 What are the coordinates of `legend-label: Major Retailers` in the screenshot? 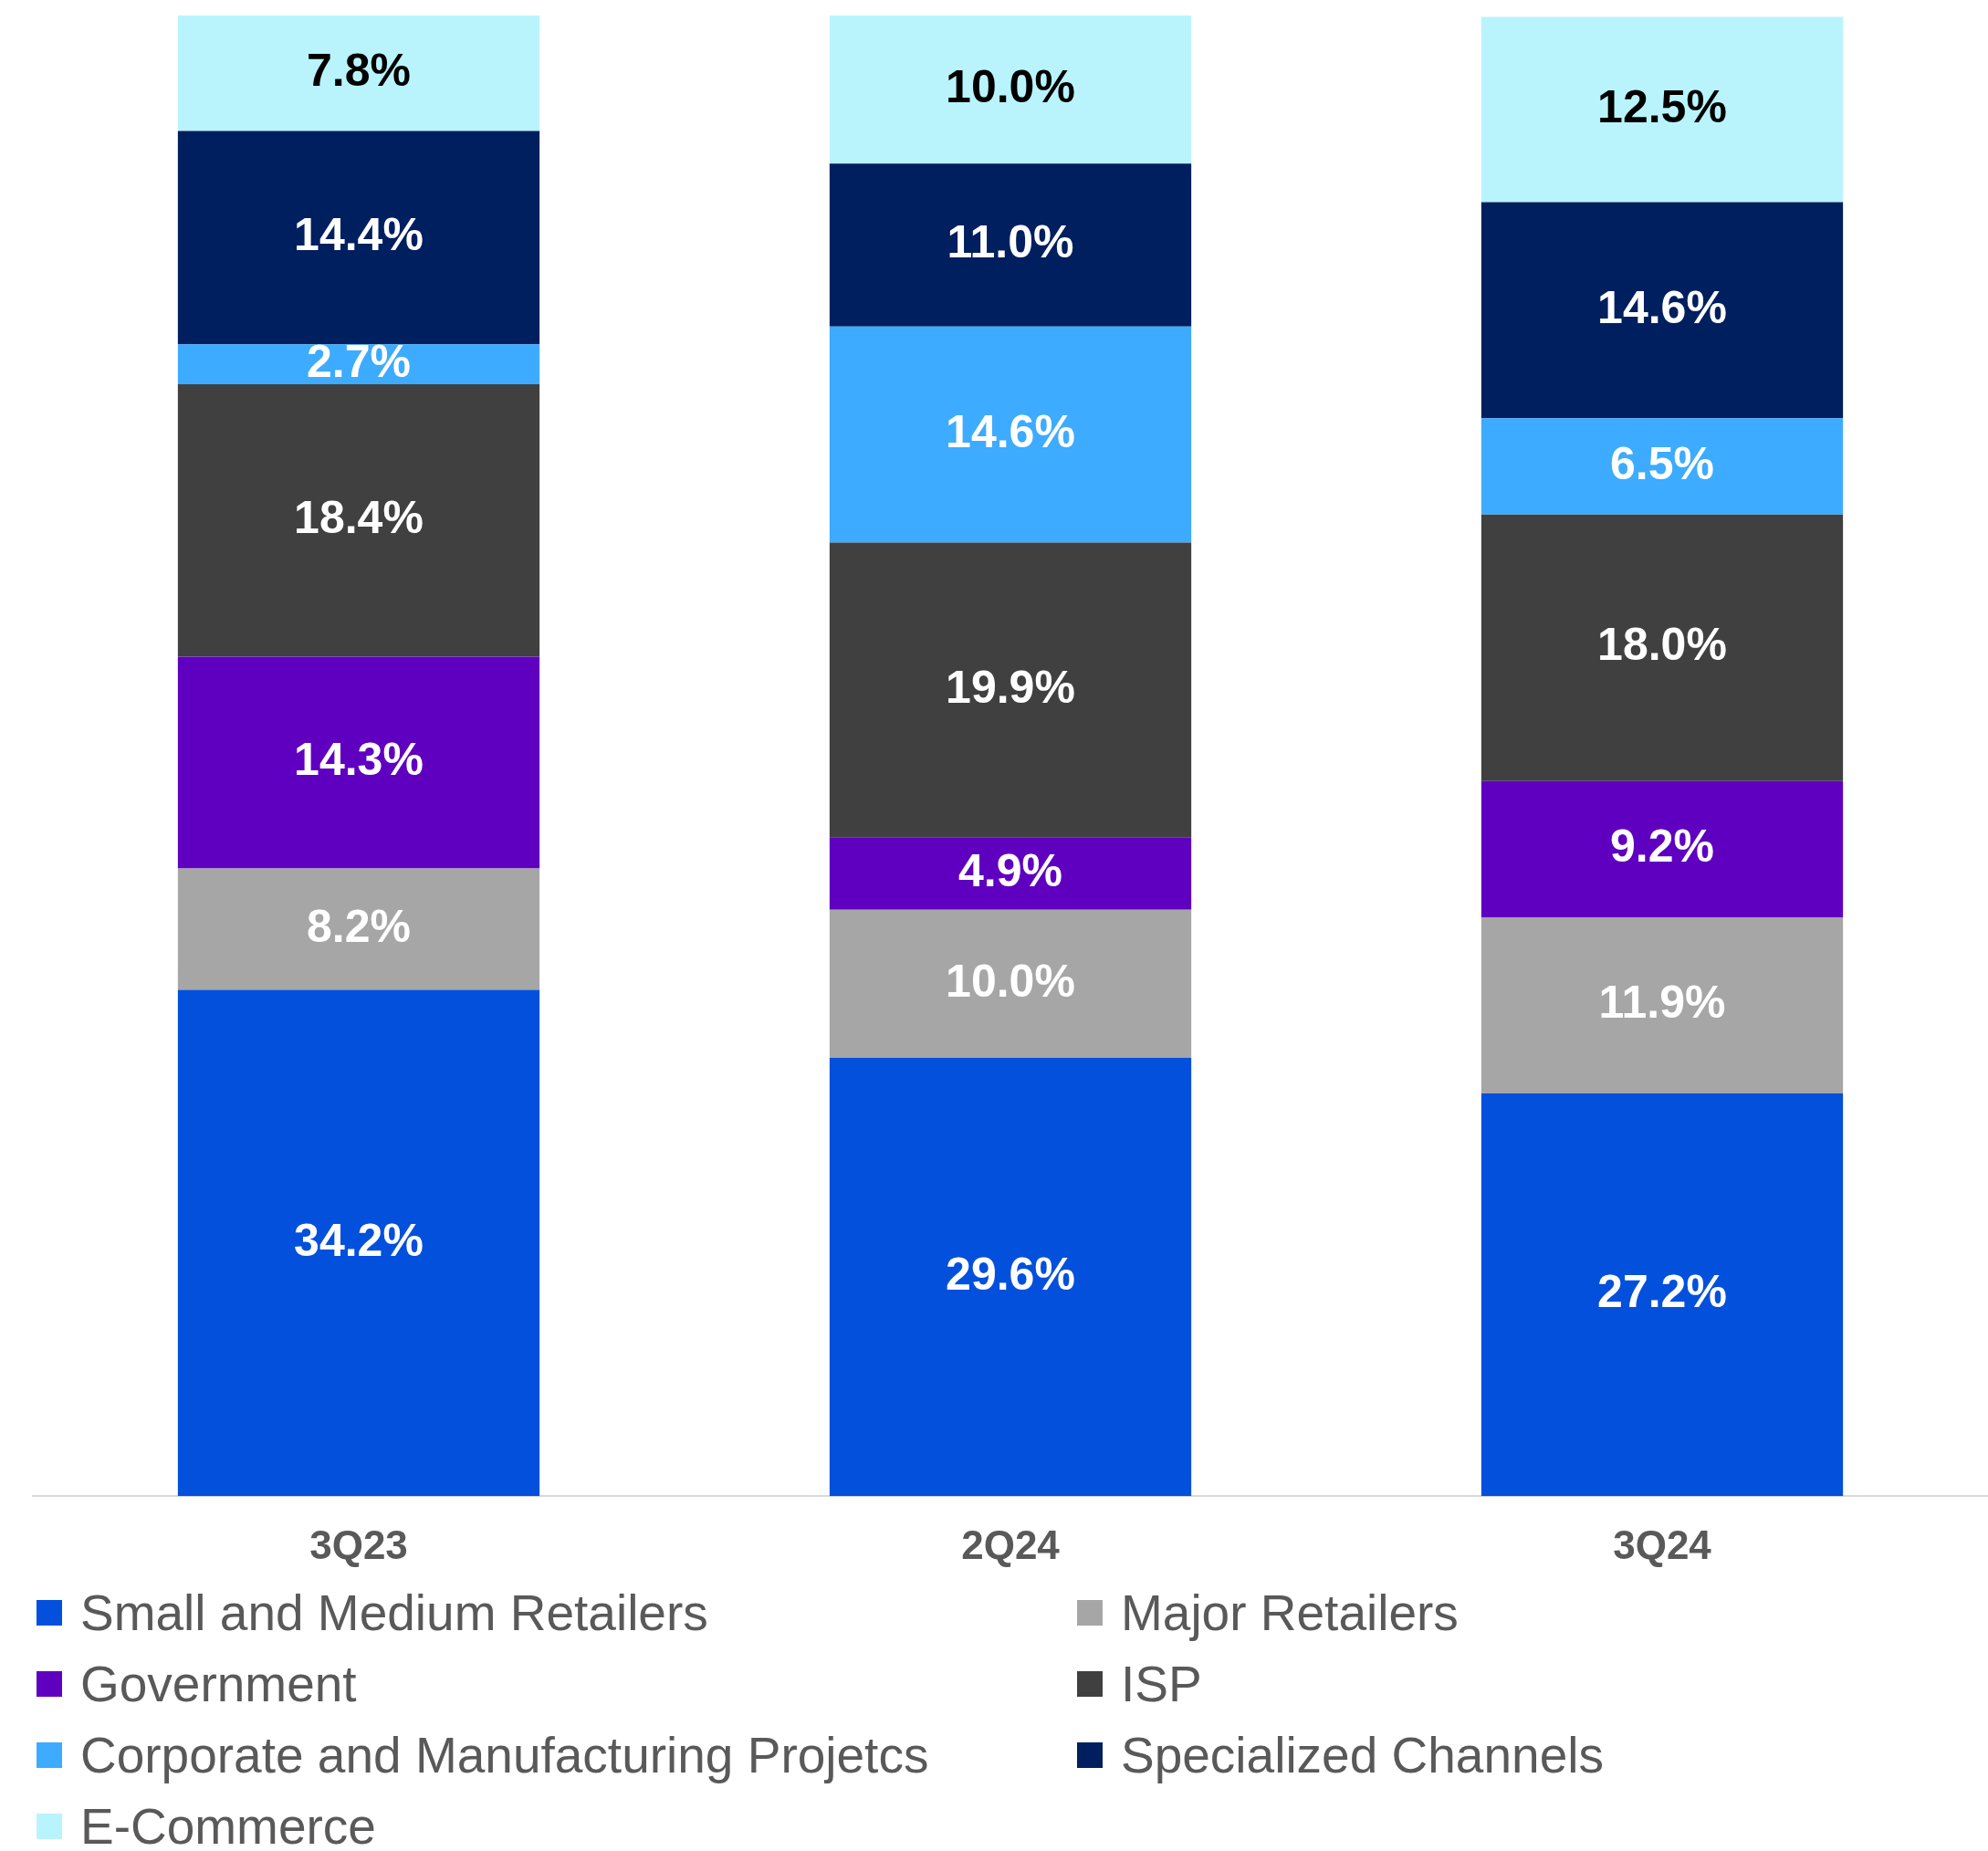 It's located at (1290, 1613).